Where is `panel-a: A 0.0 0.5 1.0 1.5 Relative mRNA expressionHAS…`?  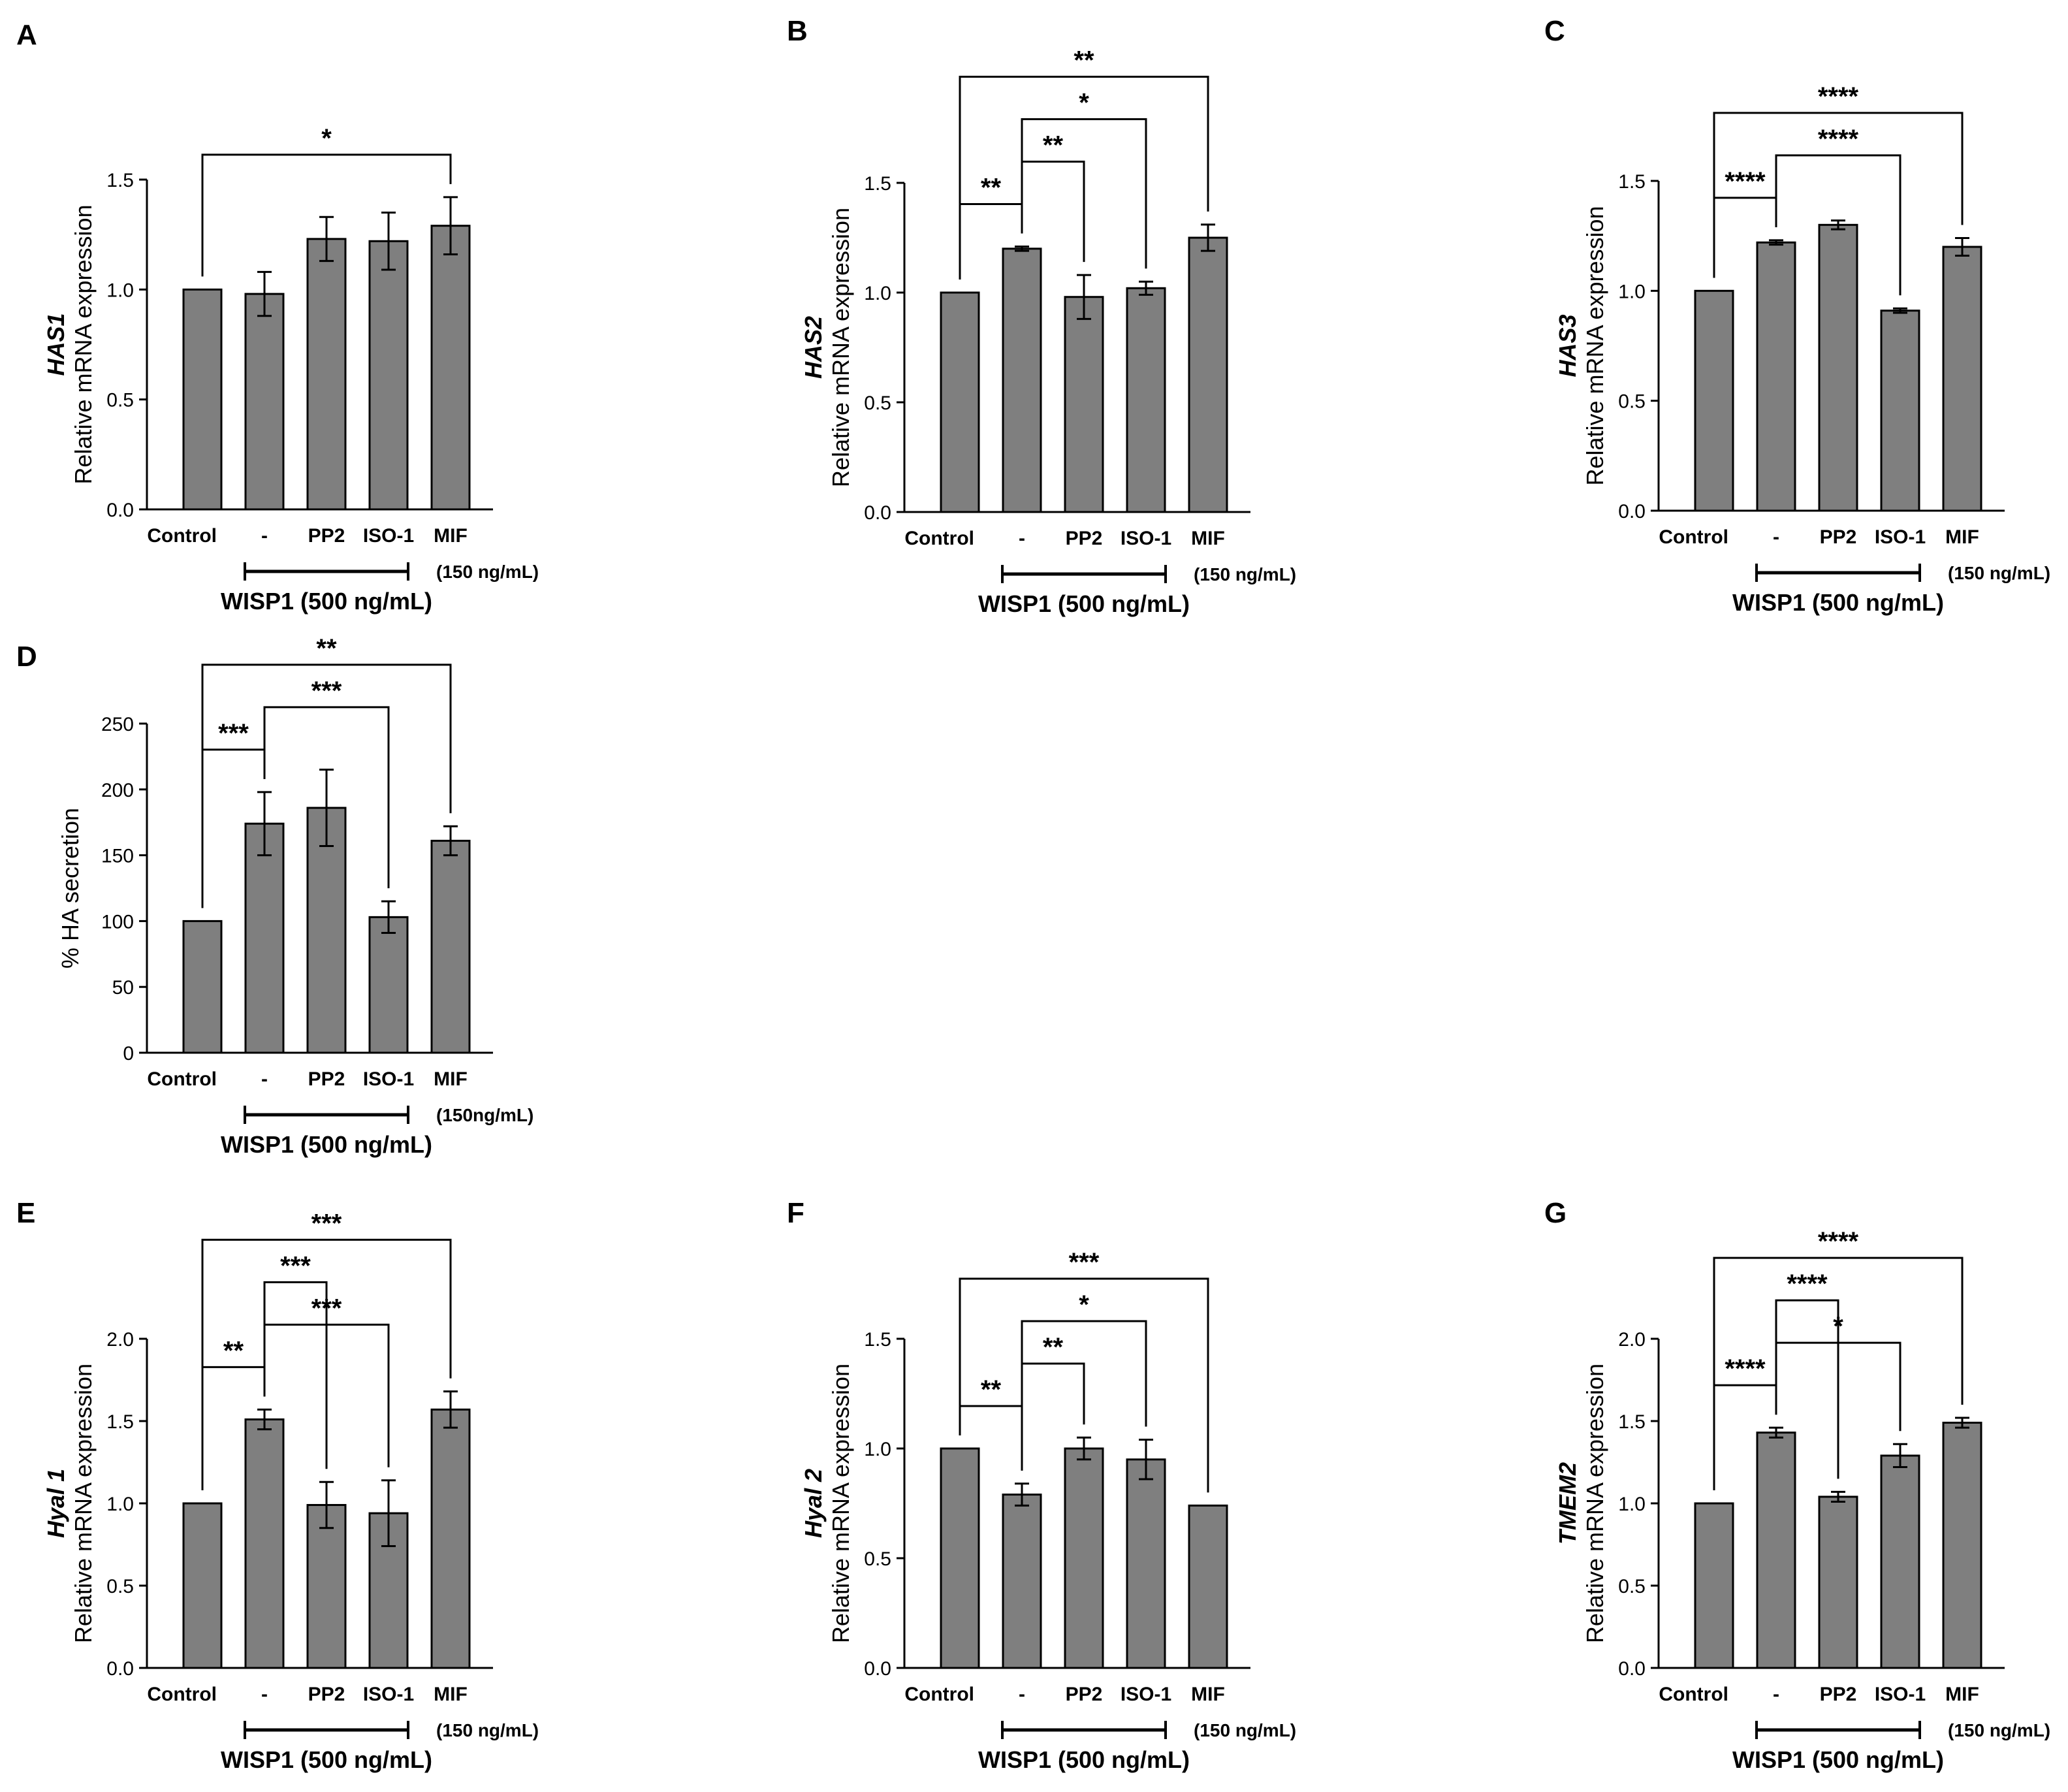
panel-a: A 0.0 0.5 1.0 1.5 Relative mRNA expressionHAS… is located at coordinates (277, 317).